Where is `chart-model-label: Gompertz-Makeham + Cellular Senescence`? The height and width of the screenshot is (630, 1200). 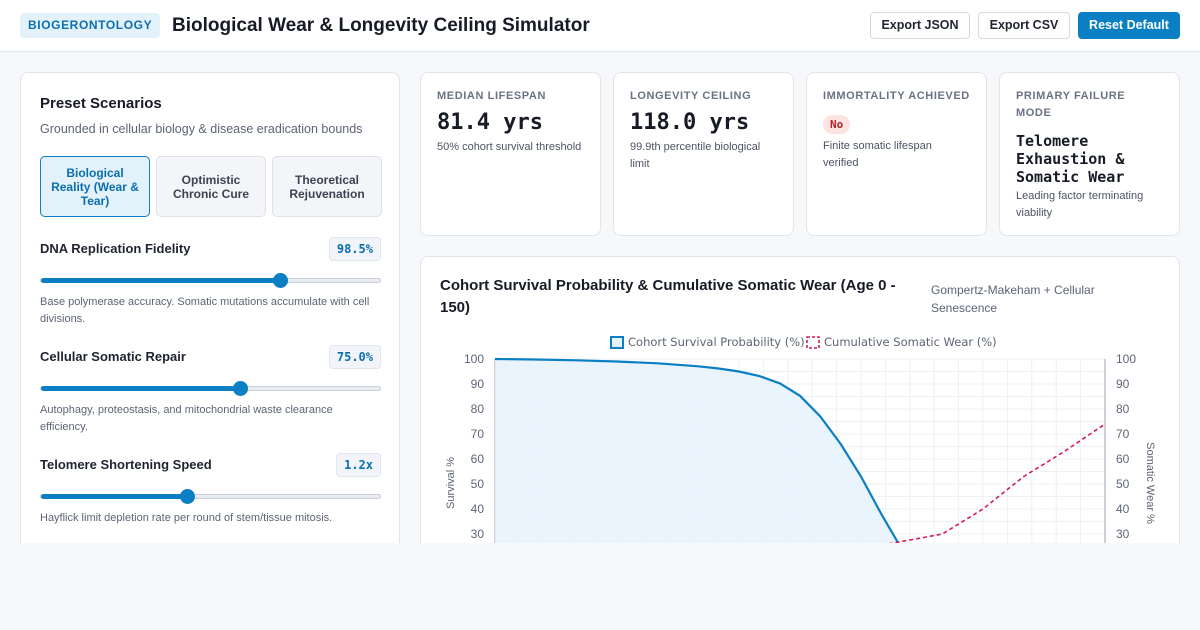 chart-model-label: Gompertz-Makeham + Cellular Senescence is located at coordinates (1013, 299).